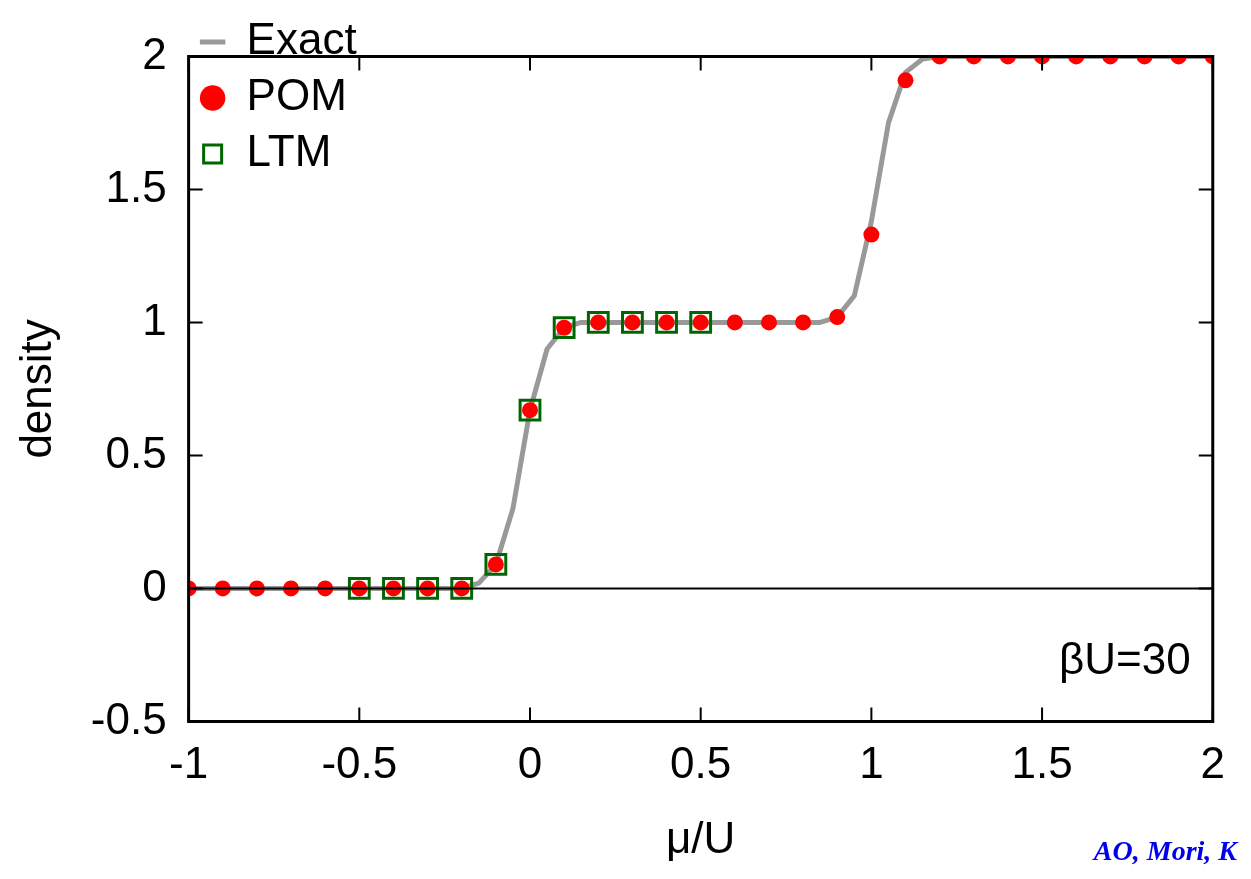 The image size is (1251, 879). Describe the element at coordinates (1125, 658) in the screenshot. I see `annotation: βU=30` at that location.